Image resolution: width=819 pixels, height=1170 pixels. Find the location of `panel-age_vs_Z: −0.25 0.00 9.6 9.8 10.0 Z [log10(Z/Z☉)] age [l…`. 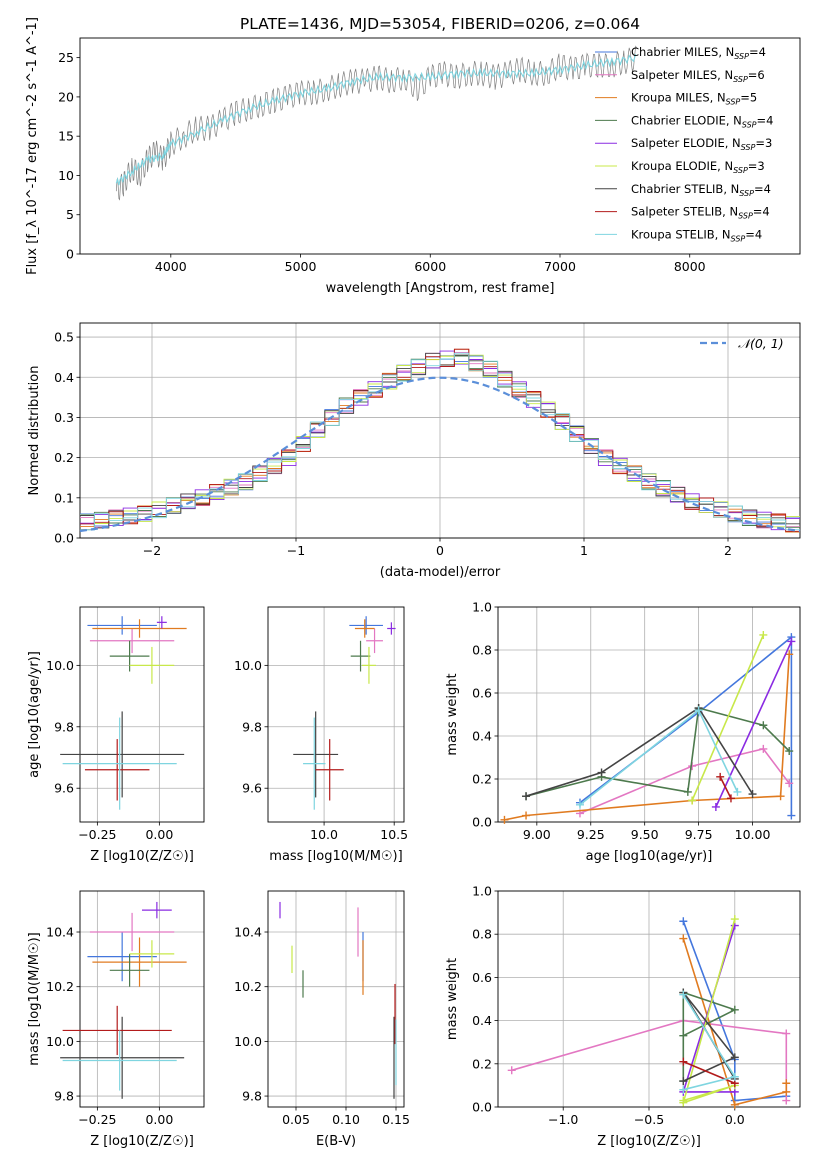

panel-age_vs_Z: −0.25 0.00 9.6 9.8 10.0 Z [log10(Z/Z☉)] age [l… is located at coordinates (116, 735).